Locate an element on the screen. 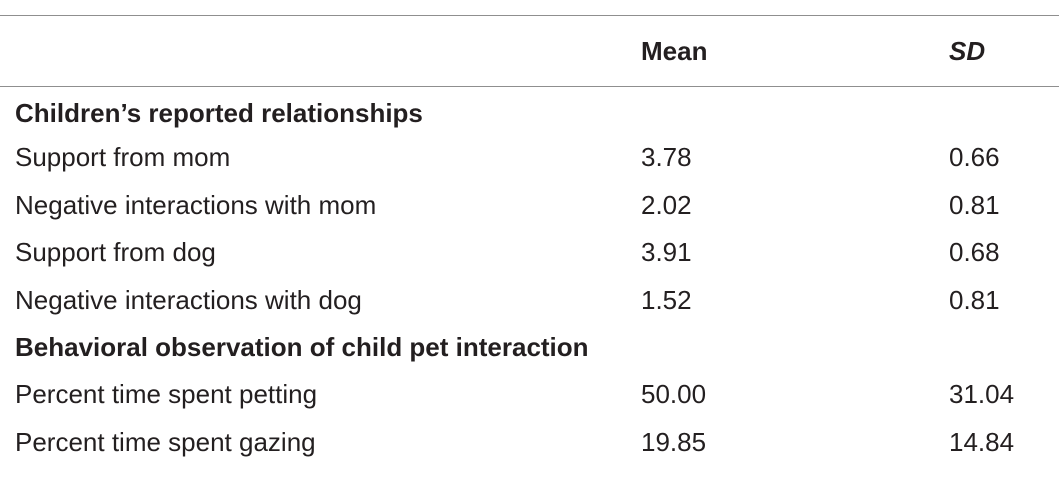 The image size is (1059, 484). row-label: Negative interactions with mom is located at coordinates (196, 204).